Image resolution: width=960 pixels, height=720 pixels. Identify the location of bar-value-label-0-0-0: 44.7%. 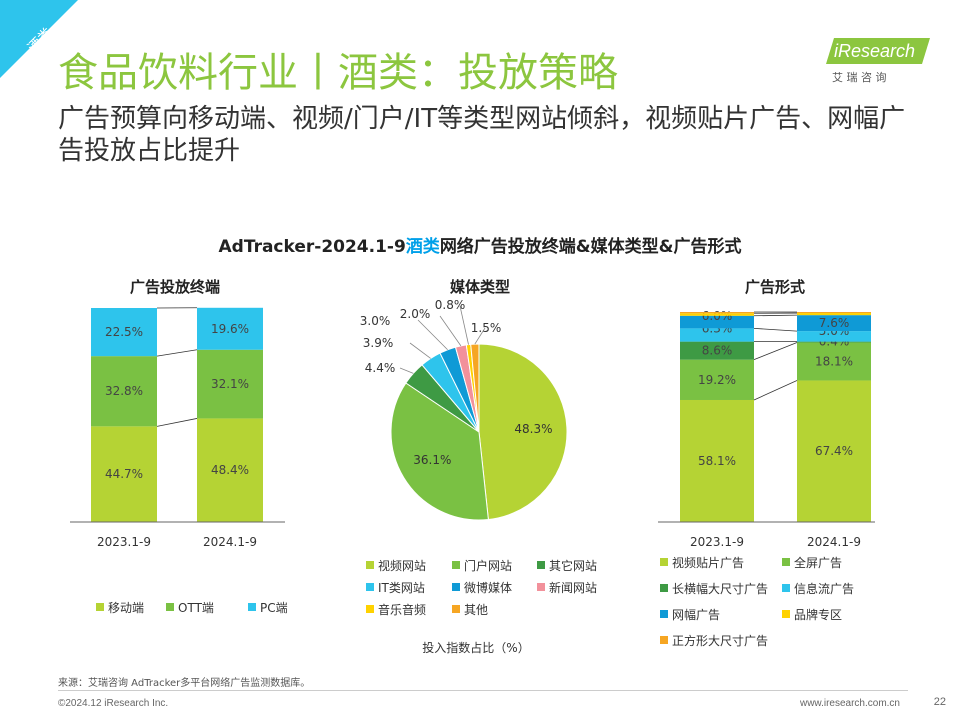
(124, 474).